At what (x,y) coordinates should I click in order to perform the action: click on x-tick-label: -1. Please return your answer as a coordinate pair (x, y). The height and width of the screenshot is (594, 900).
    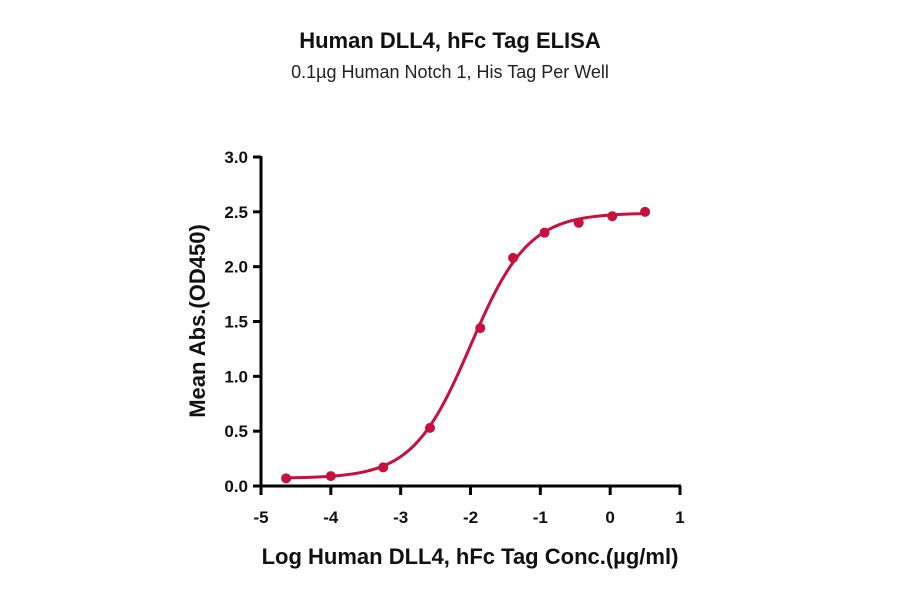
    Looking at the image, I should click on (540, 517).